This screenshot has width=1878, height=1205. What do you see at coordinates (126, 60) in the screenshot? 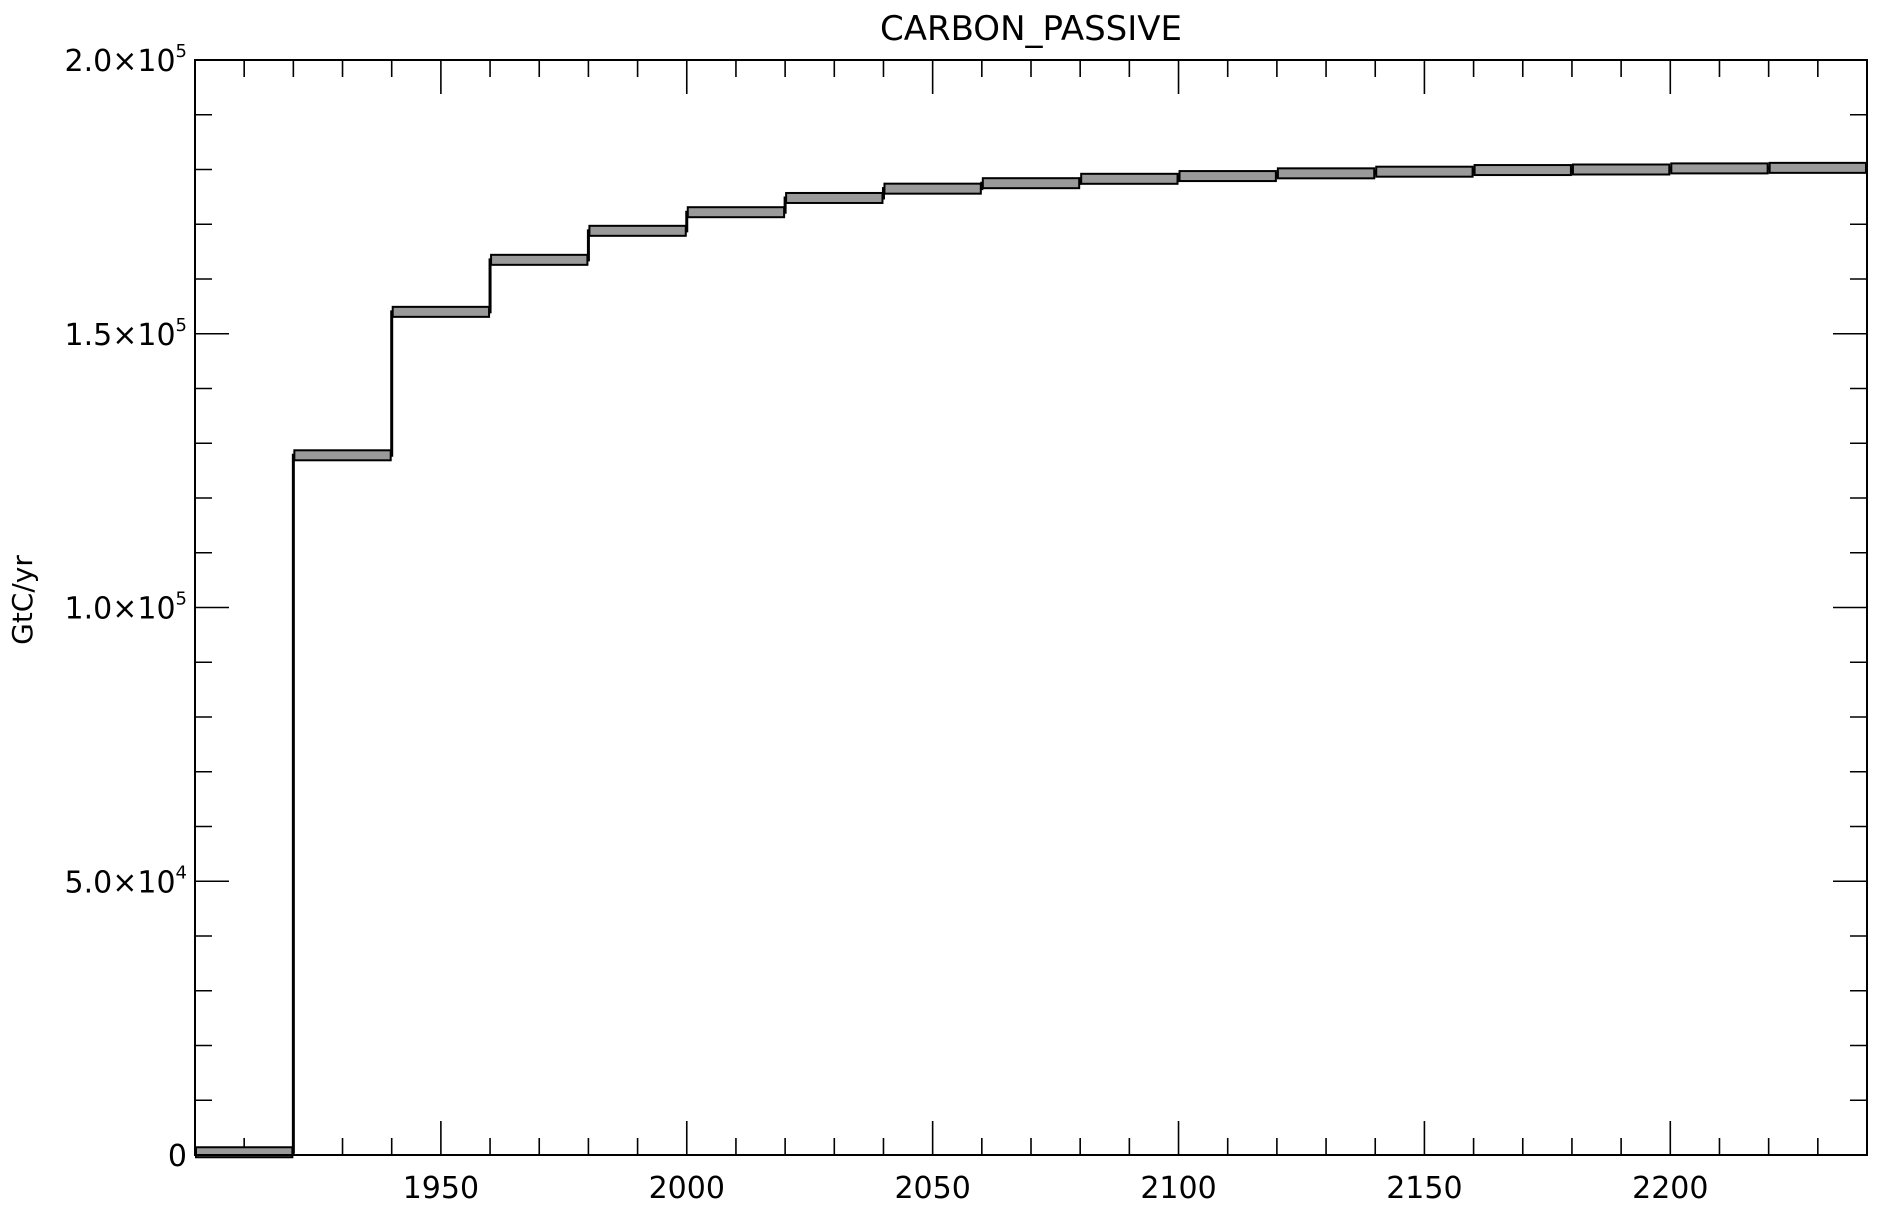
I see `y-tick-label: 2.0×10⁵` at bounding box center [126, 60].